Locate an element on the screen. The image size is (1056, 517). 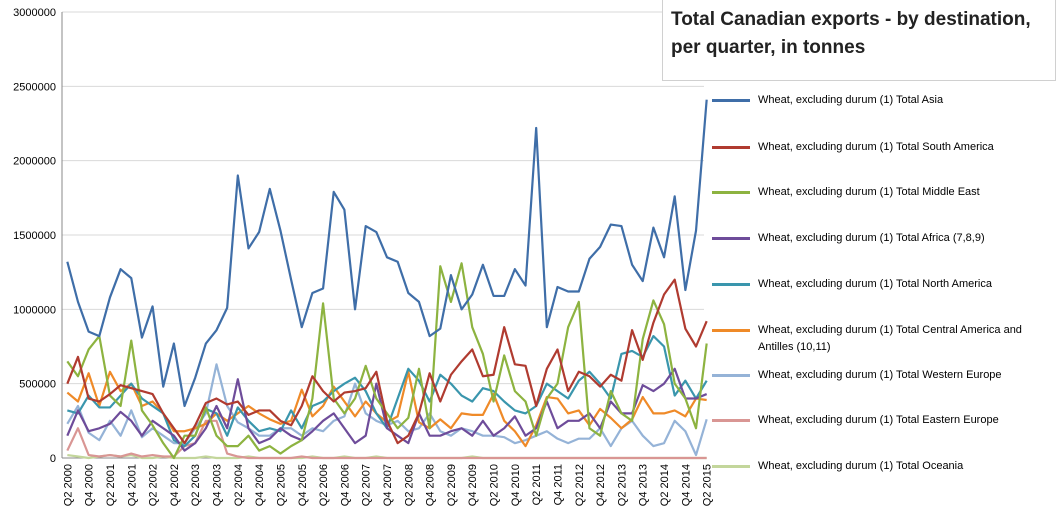
x-tick-label: Q4 2007 is located at coordinates (388, 485).